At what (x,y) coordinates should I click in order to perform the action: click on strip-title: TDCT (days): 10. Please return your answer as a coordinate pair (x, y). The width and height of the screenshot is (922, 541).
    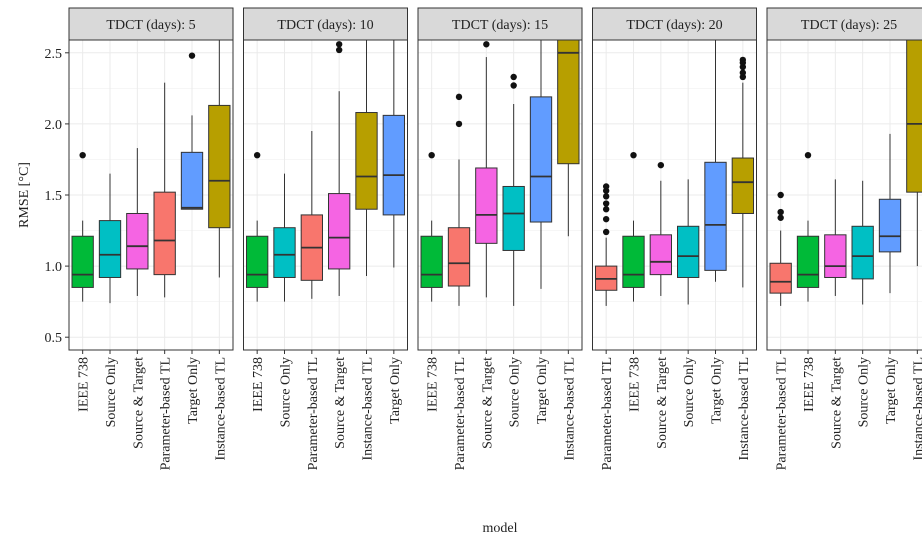
    Looking at the image, I should click on (325, 25).